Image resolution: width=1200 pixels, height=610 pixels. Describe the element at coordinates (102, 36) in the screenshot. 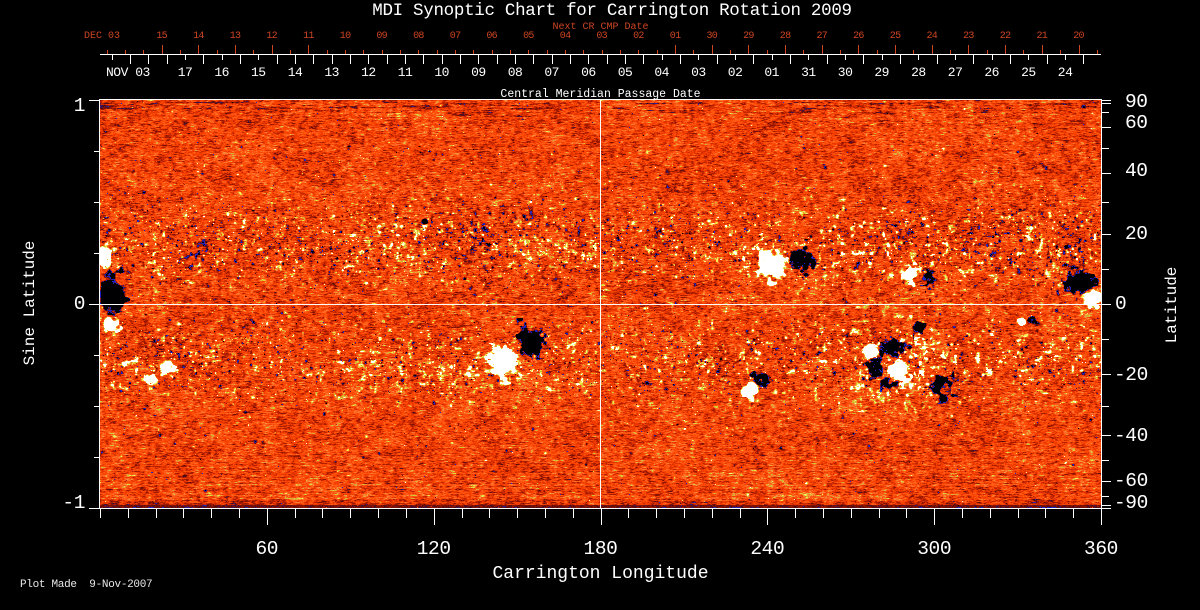

I see `next-cr-month-label: DEC 03` at that location.